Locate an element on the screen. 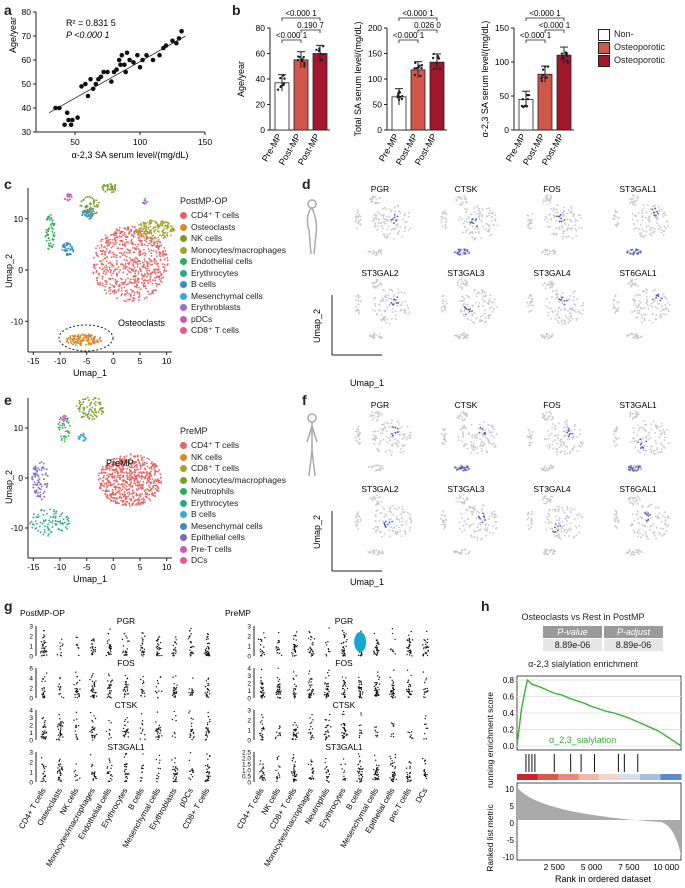 The width and height of the screenshot is (685, 888). c-nk-point is located at coordinates (107, 190).